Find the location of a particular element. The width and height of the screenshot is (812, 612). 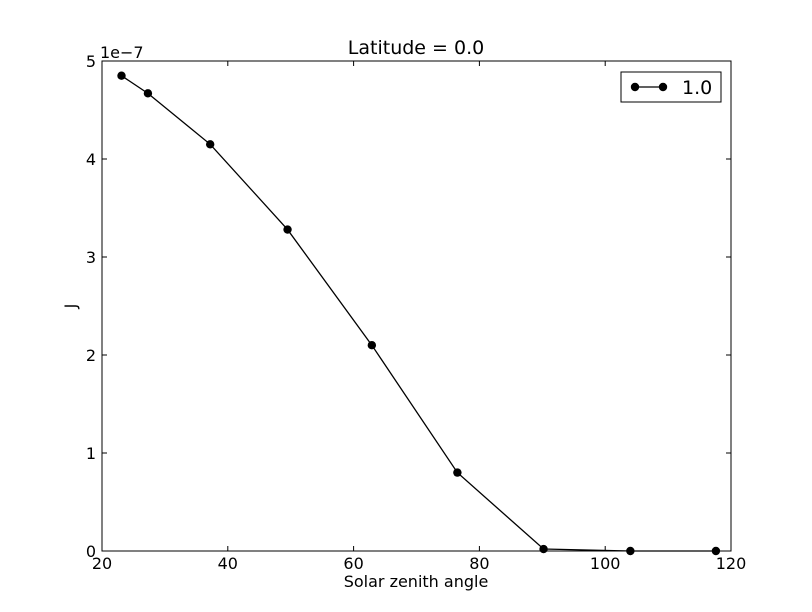

x-tick-label: 100 is located at coordinates (605, 563).